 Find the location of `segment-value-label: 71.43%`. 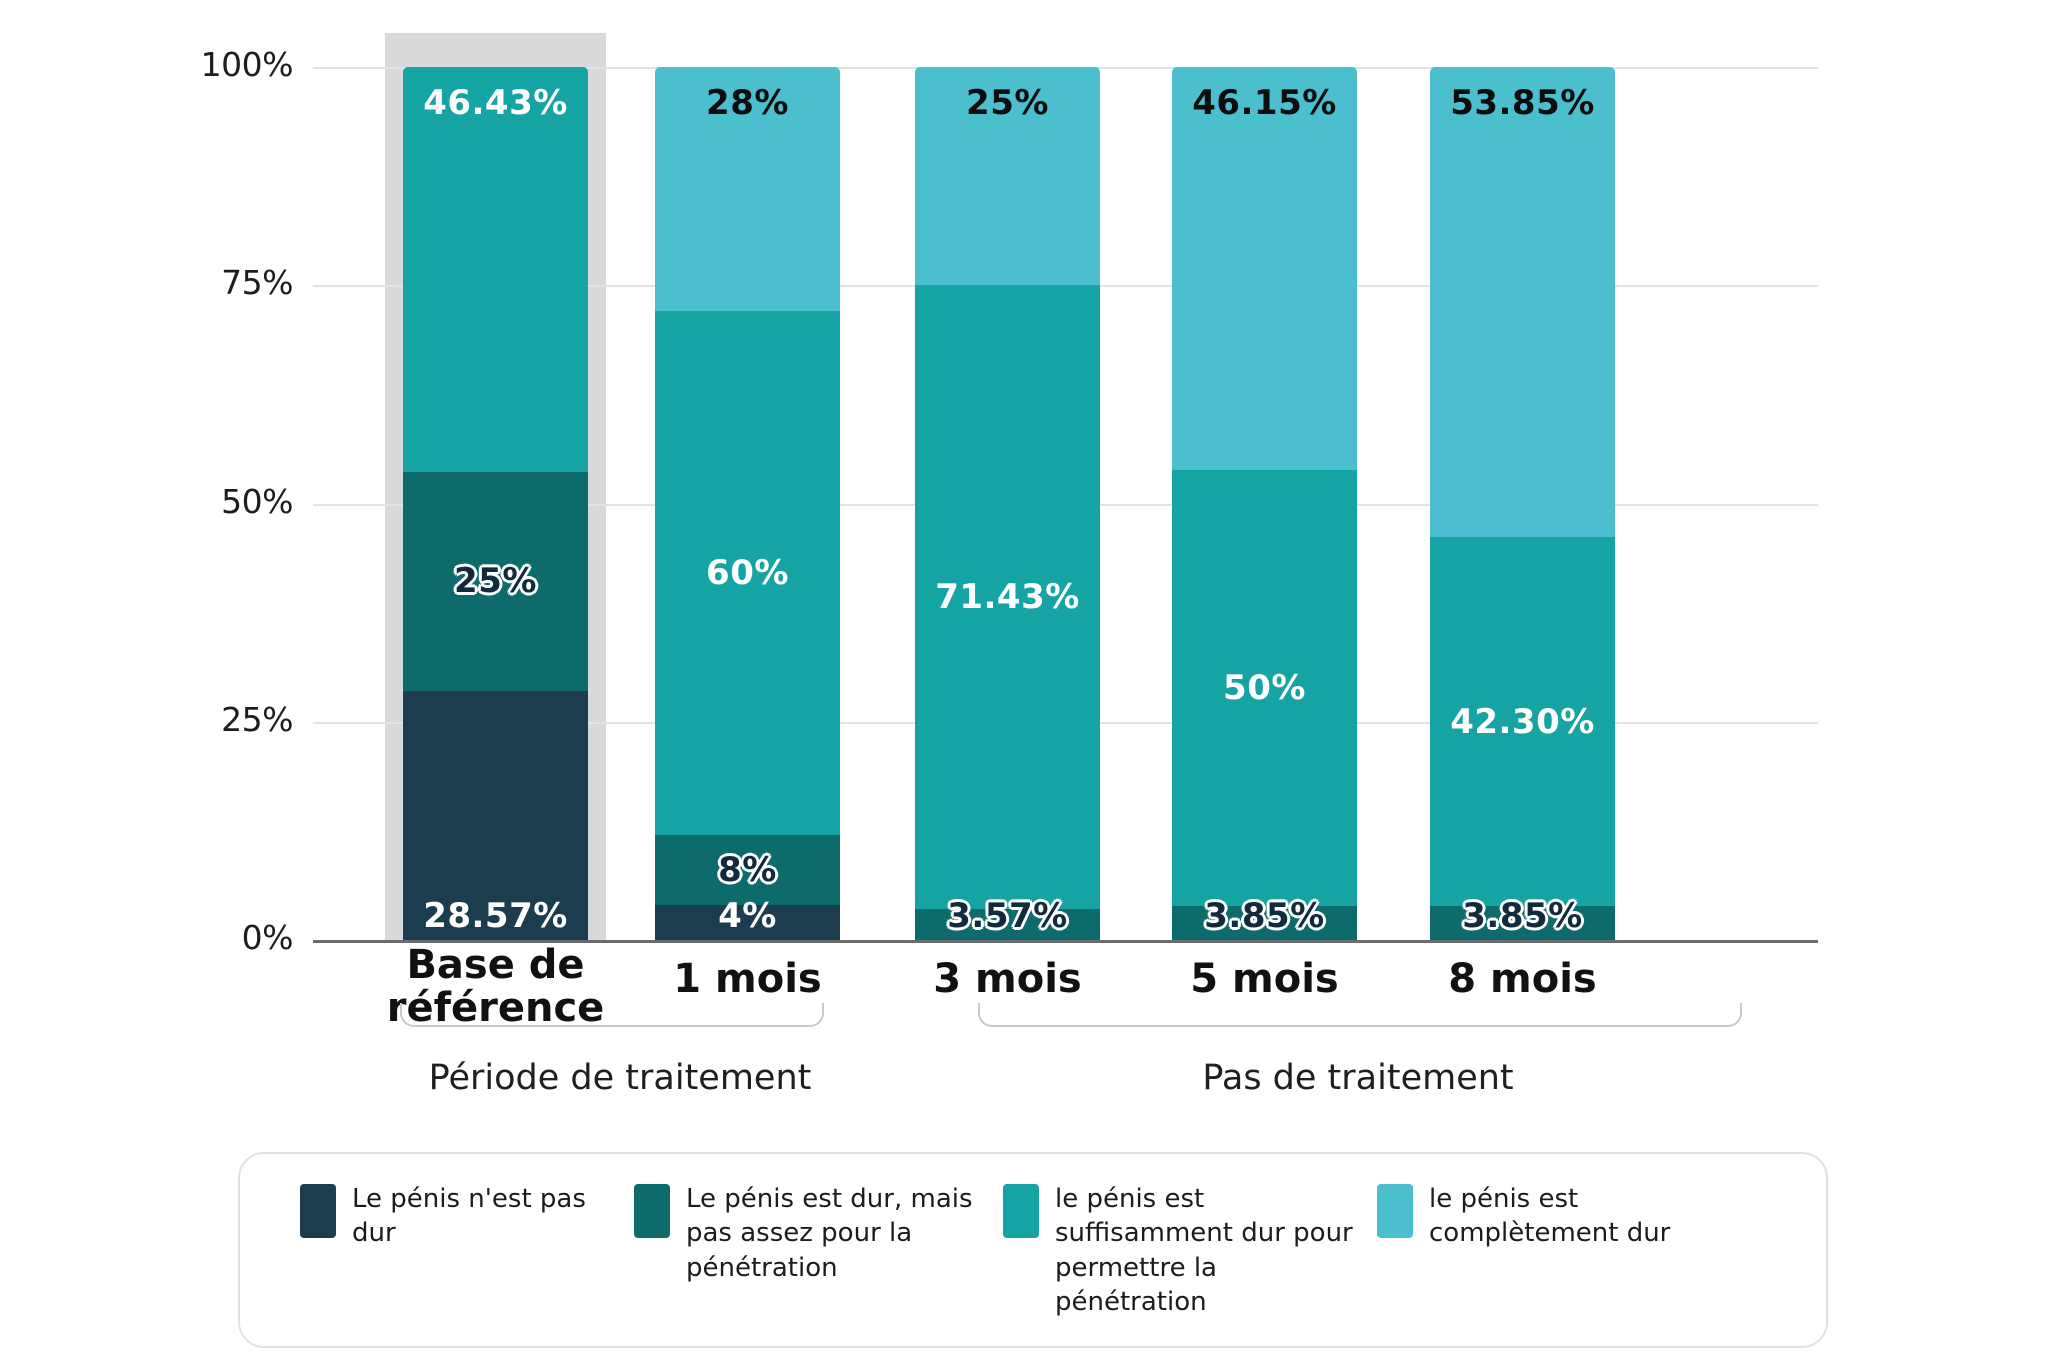

segment-value-label: 71.43% is located at coordinates (1007, 597).